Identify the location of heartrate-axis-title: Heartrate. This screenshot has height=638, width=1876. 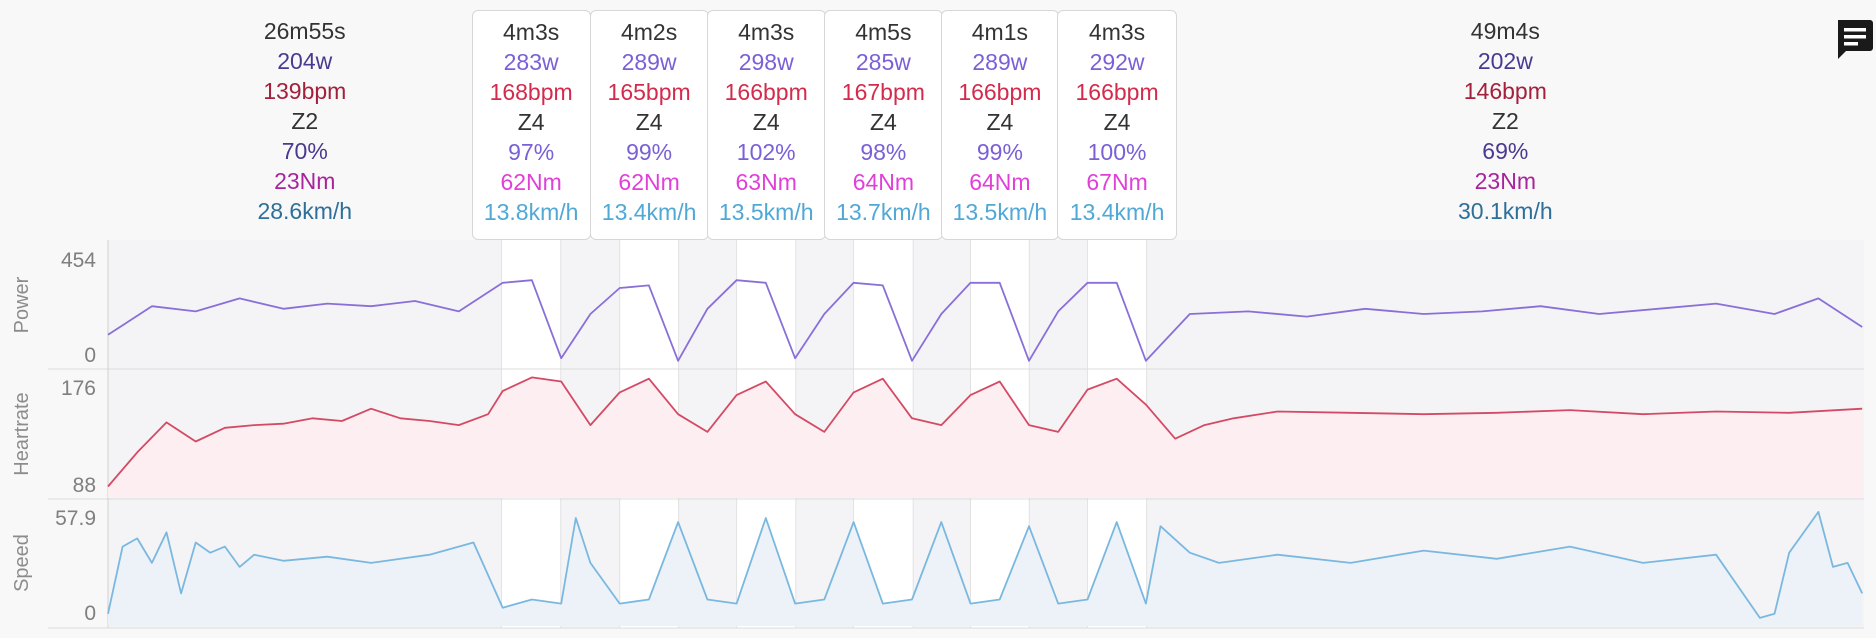
(22, 433).